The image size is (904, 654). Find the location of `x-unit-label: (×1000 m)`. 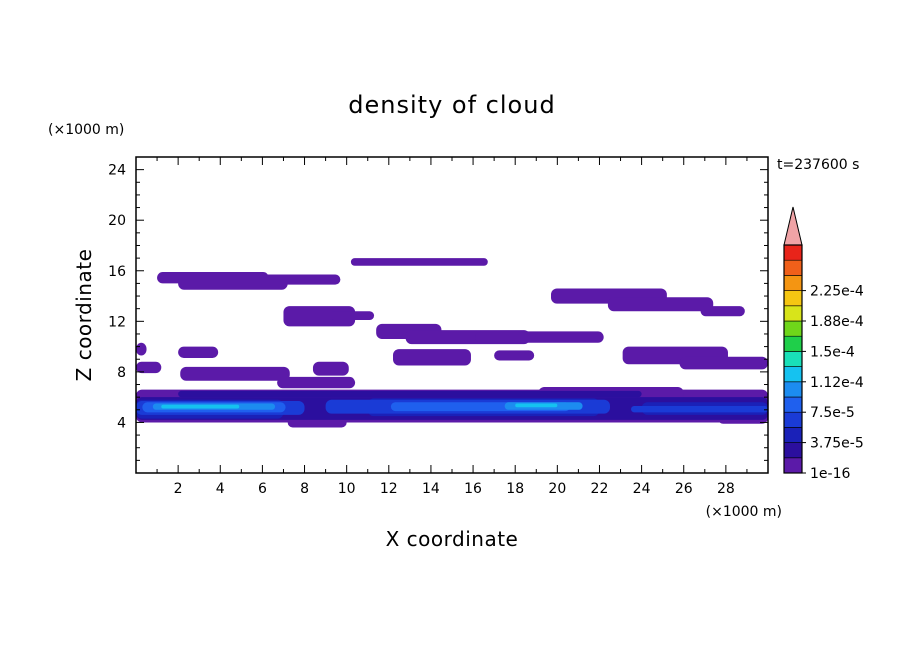

x-unit-label: (×1000 m) is located at coordinates (744, 512).